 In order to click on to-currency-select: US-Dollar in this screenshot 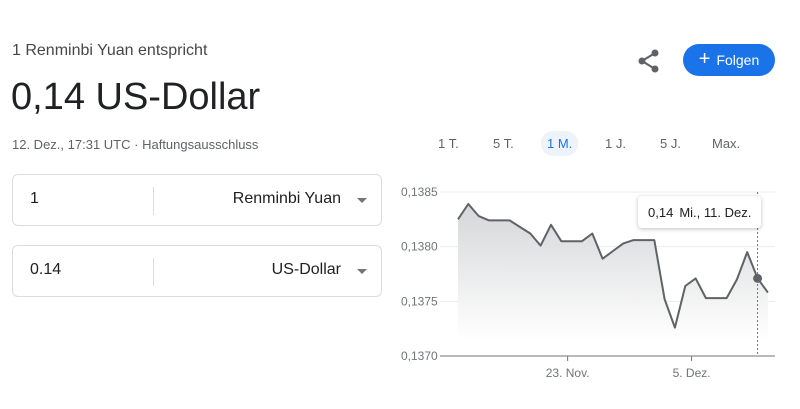, I will do `click(306, 269)`.